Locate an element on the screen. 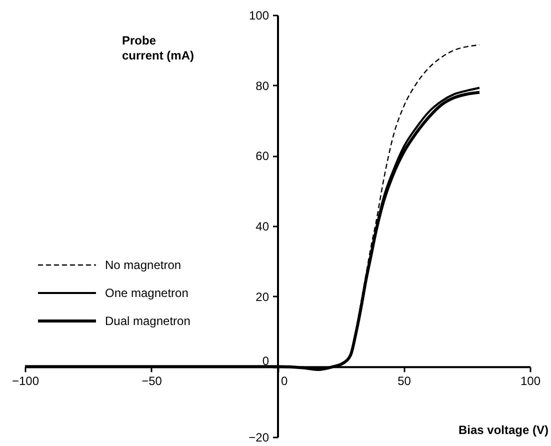 Image resolution: width=551 pixels, height=446 pixels. x-tick-label: −50 is located at coordinates (152, 381).